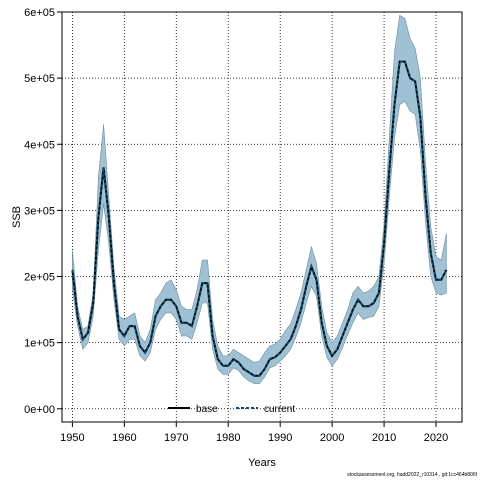  Describe the element at coordinates (279, 409) in the screenshot. I see `legend-current-label: current` at that location.